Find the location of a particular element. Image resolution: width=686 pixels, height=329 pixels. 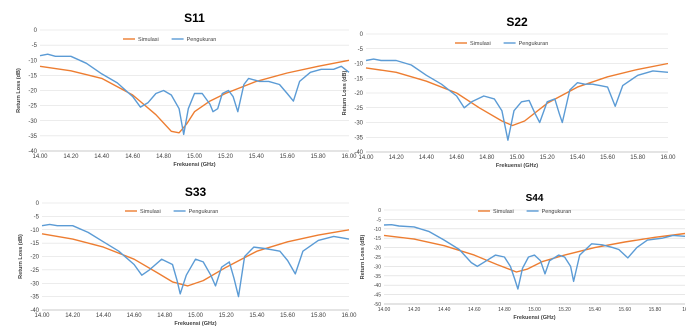

y-tick-label: -50 is located at coordinates (377, 305).